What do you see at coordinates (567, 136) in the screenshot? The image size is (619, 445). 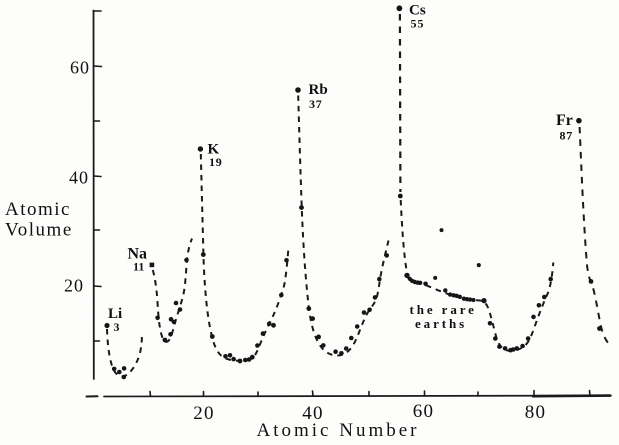 I see `svg-text: 87` at bounding box center [567, 136].